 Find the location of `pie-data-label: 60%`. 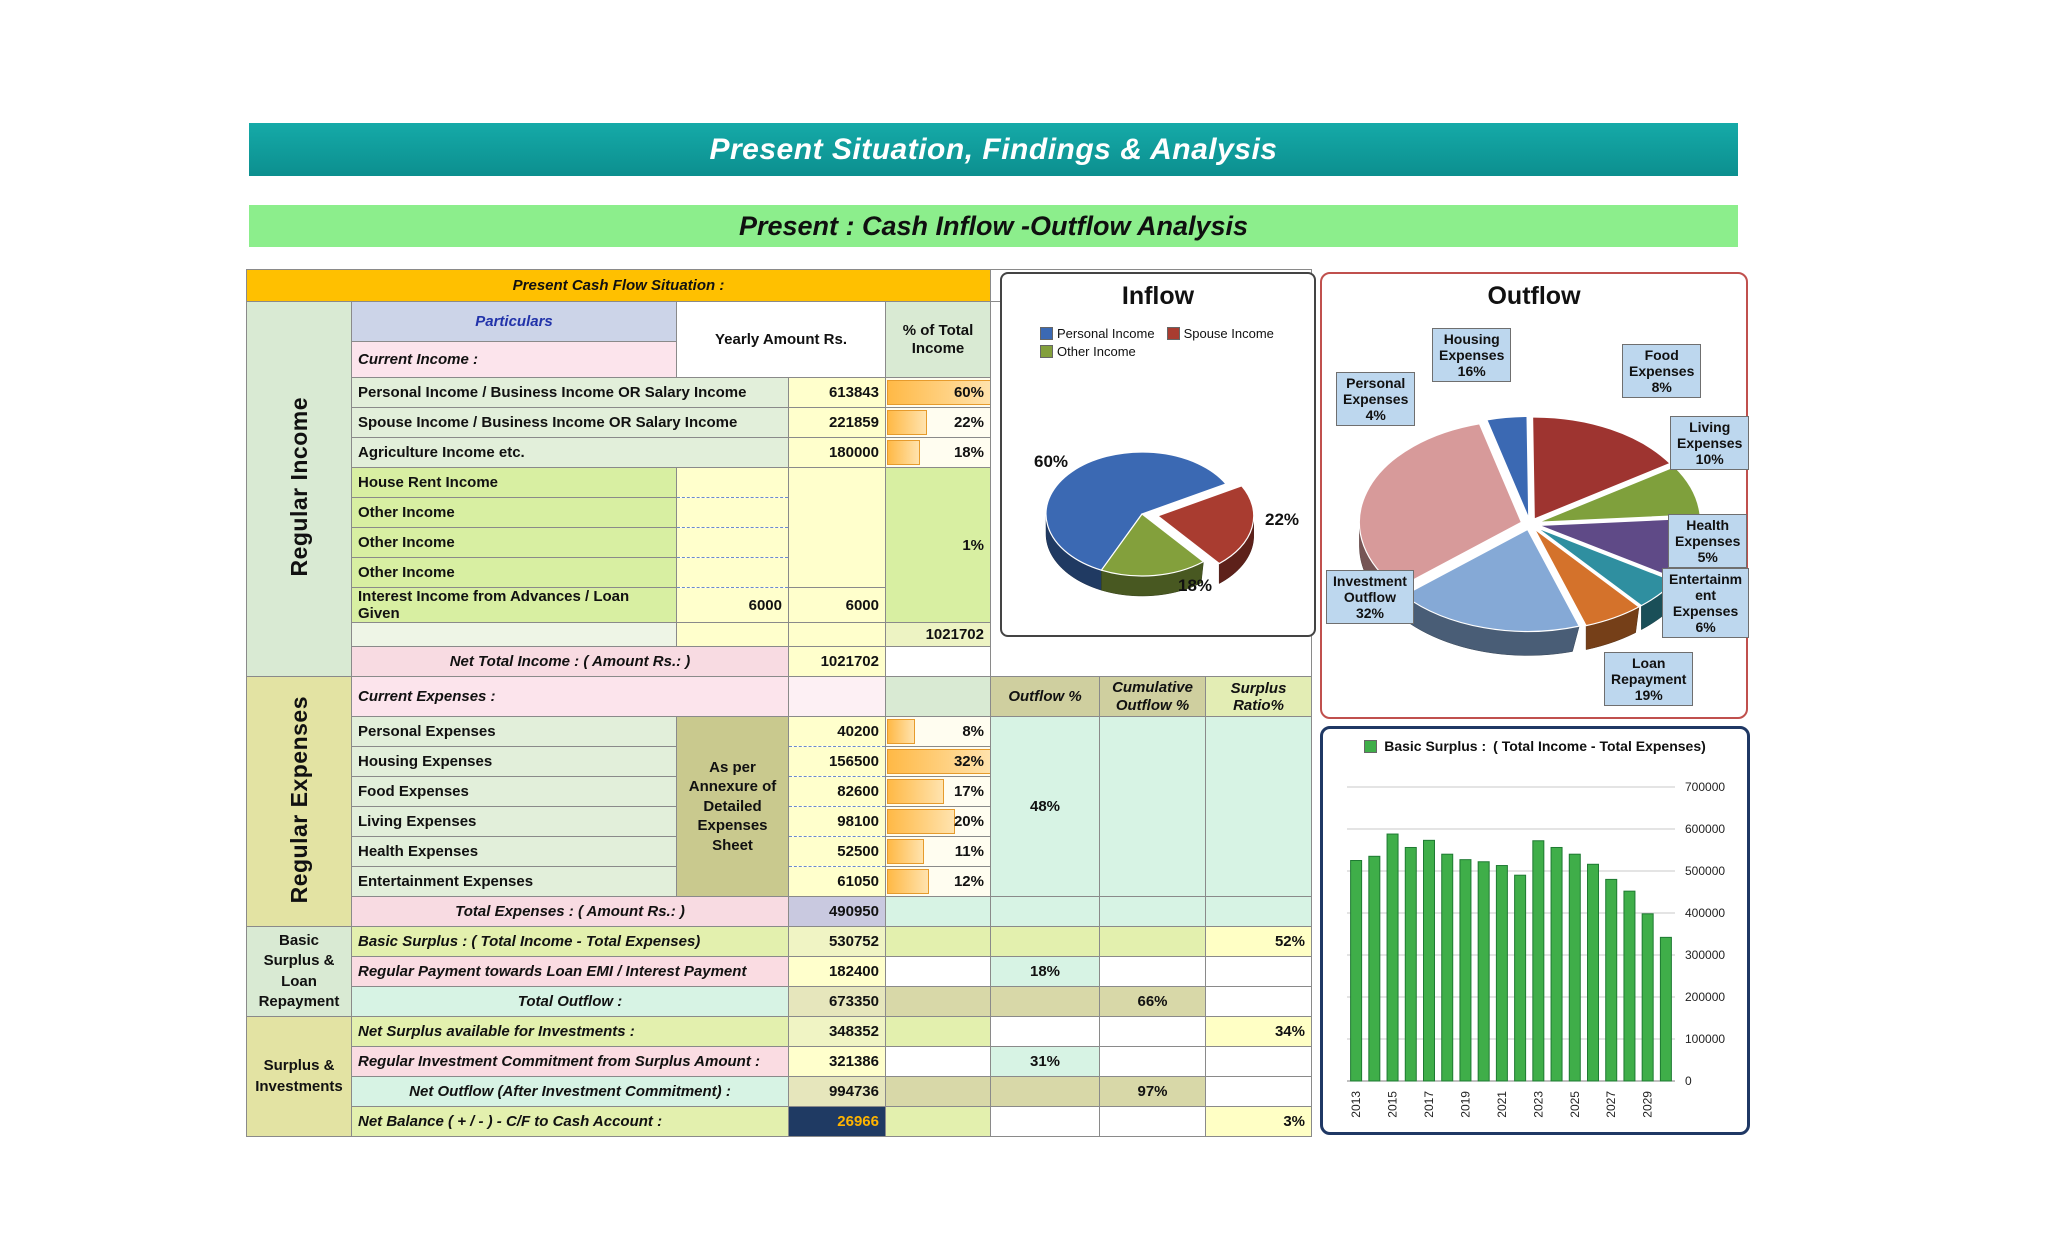

pie-data-label: 60% is located at coordinates (1051, 461).